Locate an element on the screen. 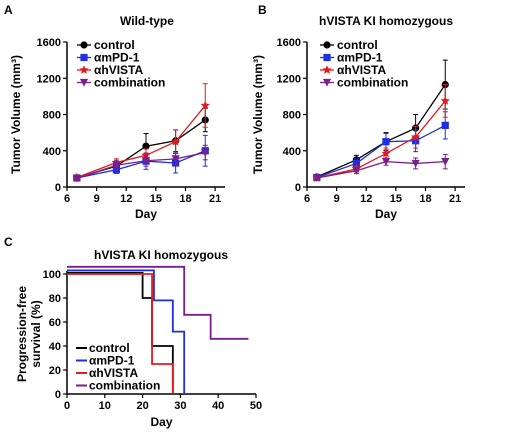 The width and height of the screenshot is (508, 438). chart-title: Wild-type is located at coordinates (147, 21).